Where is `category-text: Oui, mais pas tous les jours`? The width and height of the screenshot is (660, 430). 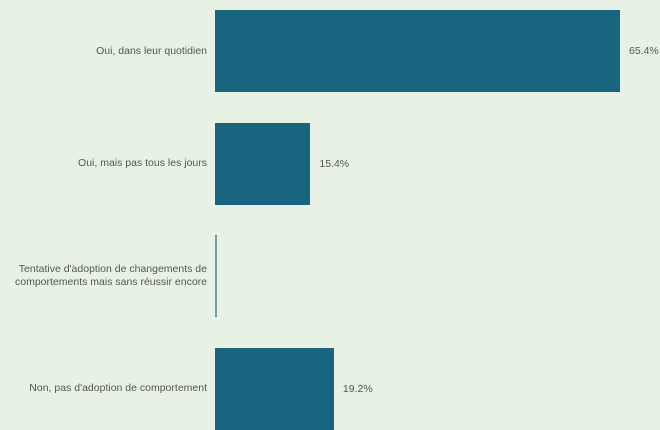
category-text: Oui, mais pas tous les jours is located at coordinates (142, 163).